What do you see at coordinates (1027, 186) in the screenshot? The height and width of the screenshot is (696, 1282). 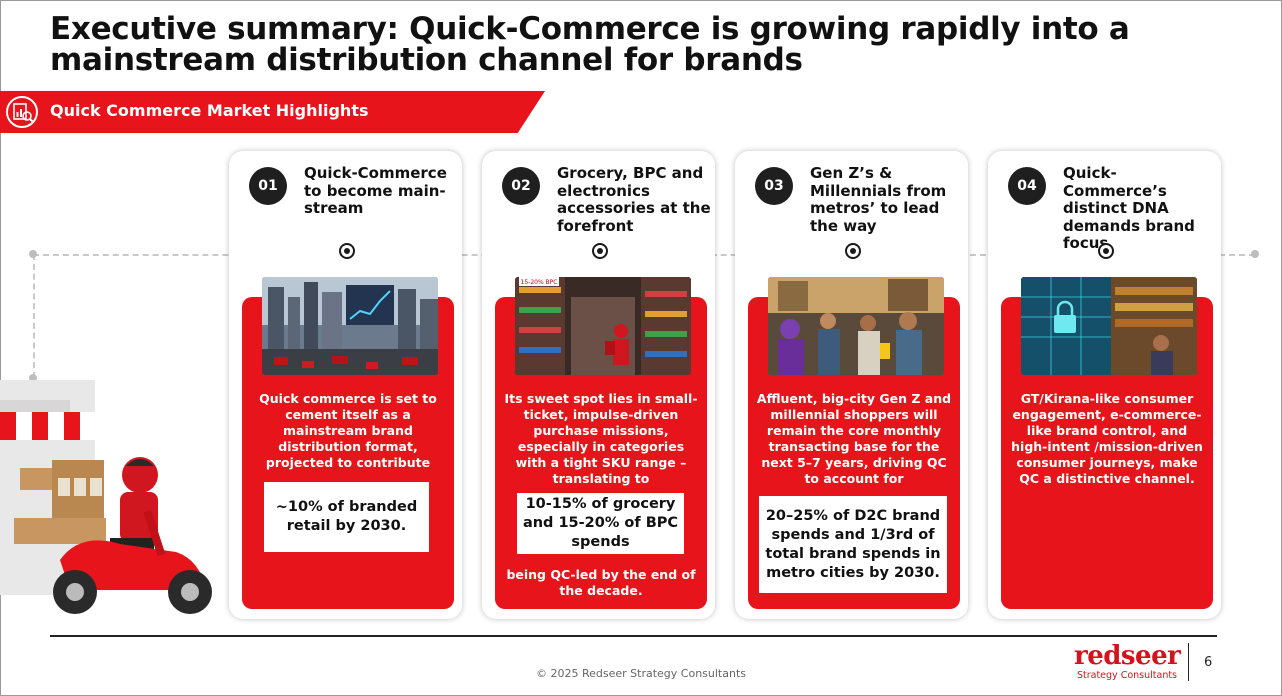 I see `card-number: 04` at bounding box center [1027, 186].